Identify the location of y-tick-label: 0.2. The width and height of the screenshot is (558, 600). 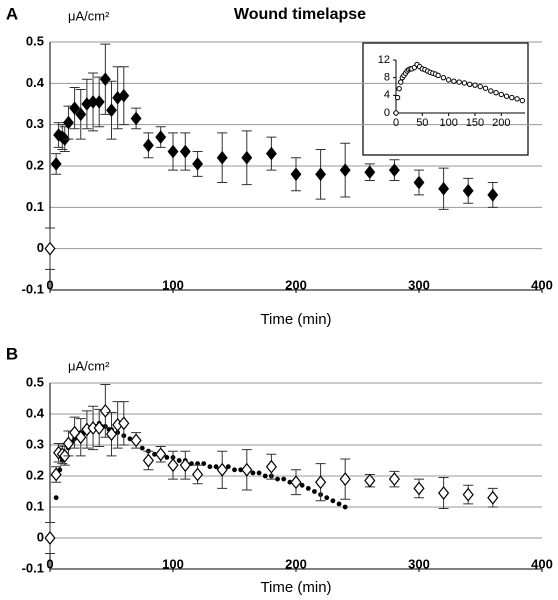
(35, 474).